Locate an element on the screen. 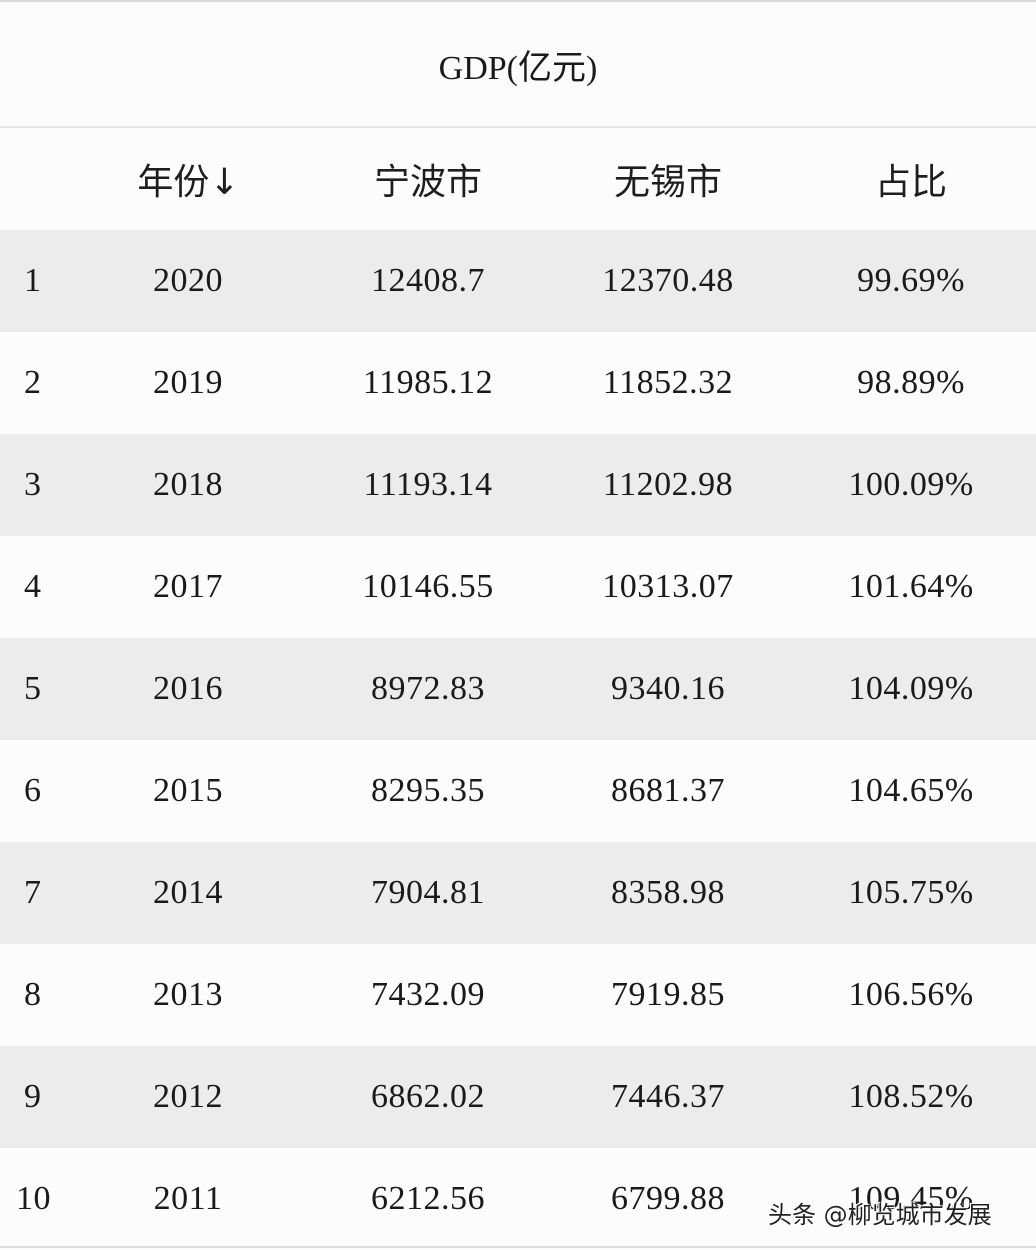 The height and width of the screenshot is (1250, 1036). cell-year: 2016 is located at coordinates (188, 688).